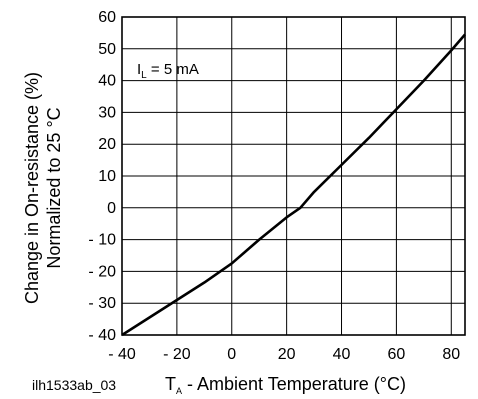  What do you see at coordinates (342, 354) in the screenshot?
I see `x-tick-label: 40` at bounding box center [342, 354].